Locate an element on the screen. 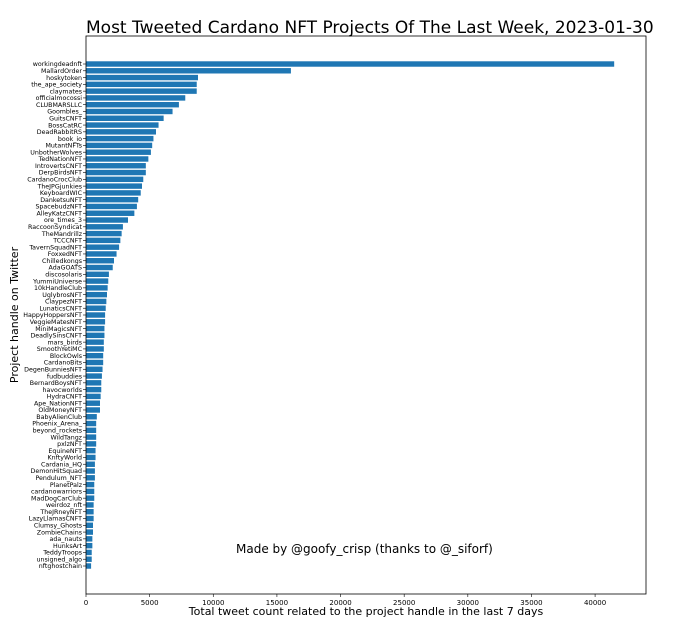 Image resolution: width=680 pixels, height=633 pixels. y-tick-label: MiniMagicsNFT is located at coordinates (58, 329).